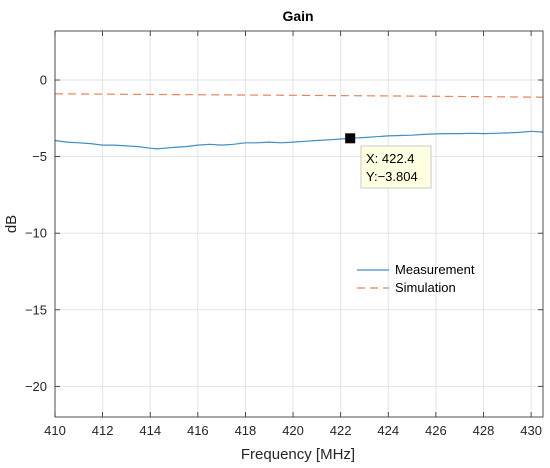 This screenshot has width=550, height=468. I want to click on simulation-line, so click(299, 95).